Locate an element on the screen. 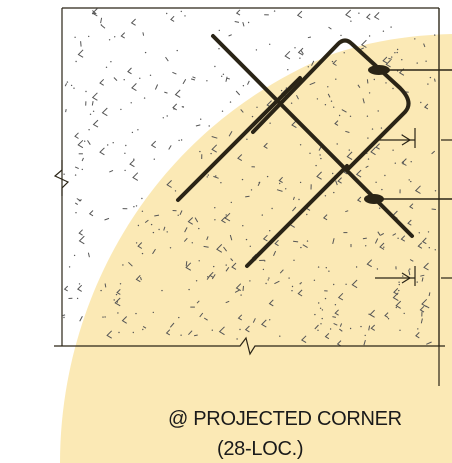 The width and height of the screenshot is (452, 463). leader-lines is located at coordinates (417, 134).